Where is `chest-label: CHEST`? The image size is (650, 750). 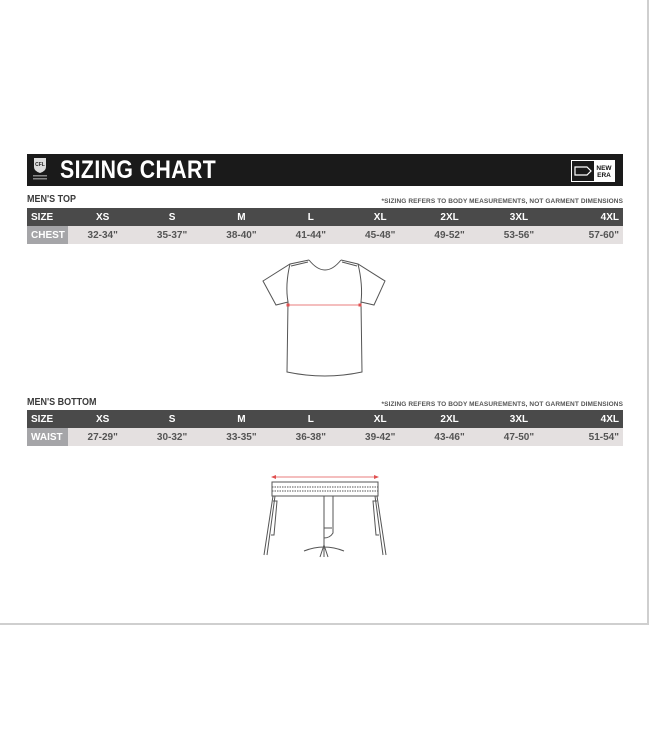 chest-label: CHEST is located at coordinates (47, 235).